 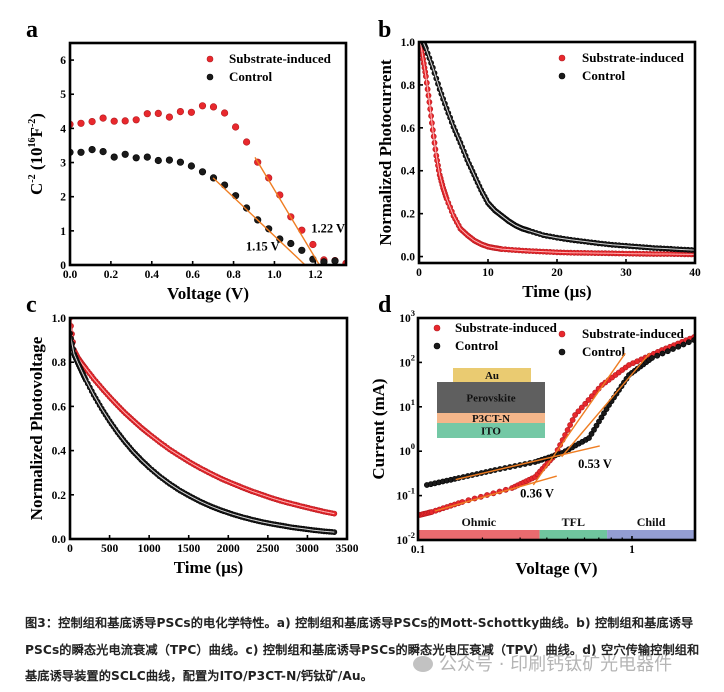 I want to click on y-tick-label: 10⁰, so click(x=407, y=449).